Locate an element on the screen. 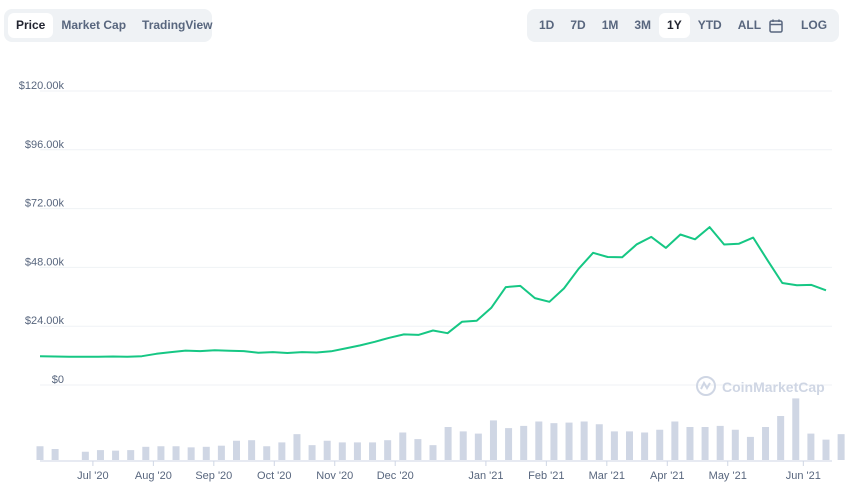 The image size is (845, 497). y-tick-label: $120.00k is located at coordinates (42, 86).